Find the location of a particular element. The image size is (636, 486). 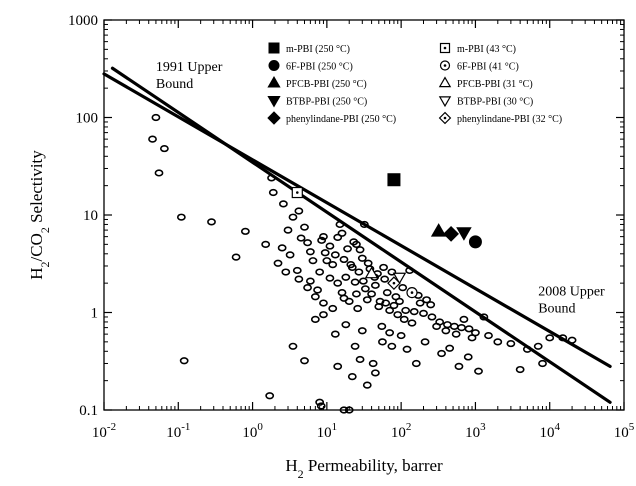

x-tick-label: 10⁰ is located at coordinates (252, 431).